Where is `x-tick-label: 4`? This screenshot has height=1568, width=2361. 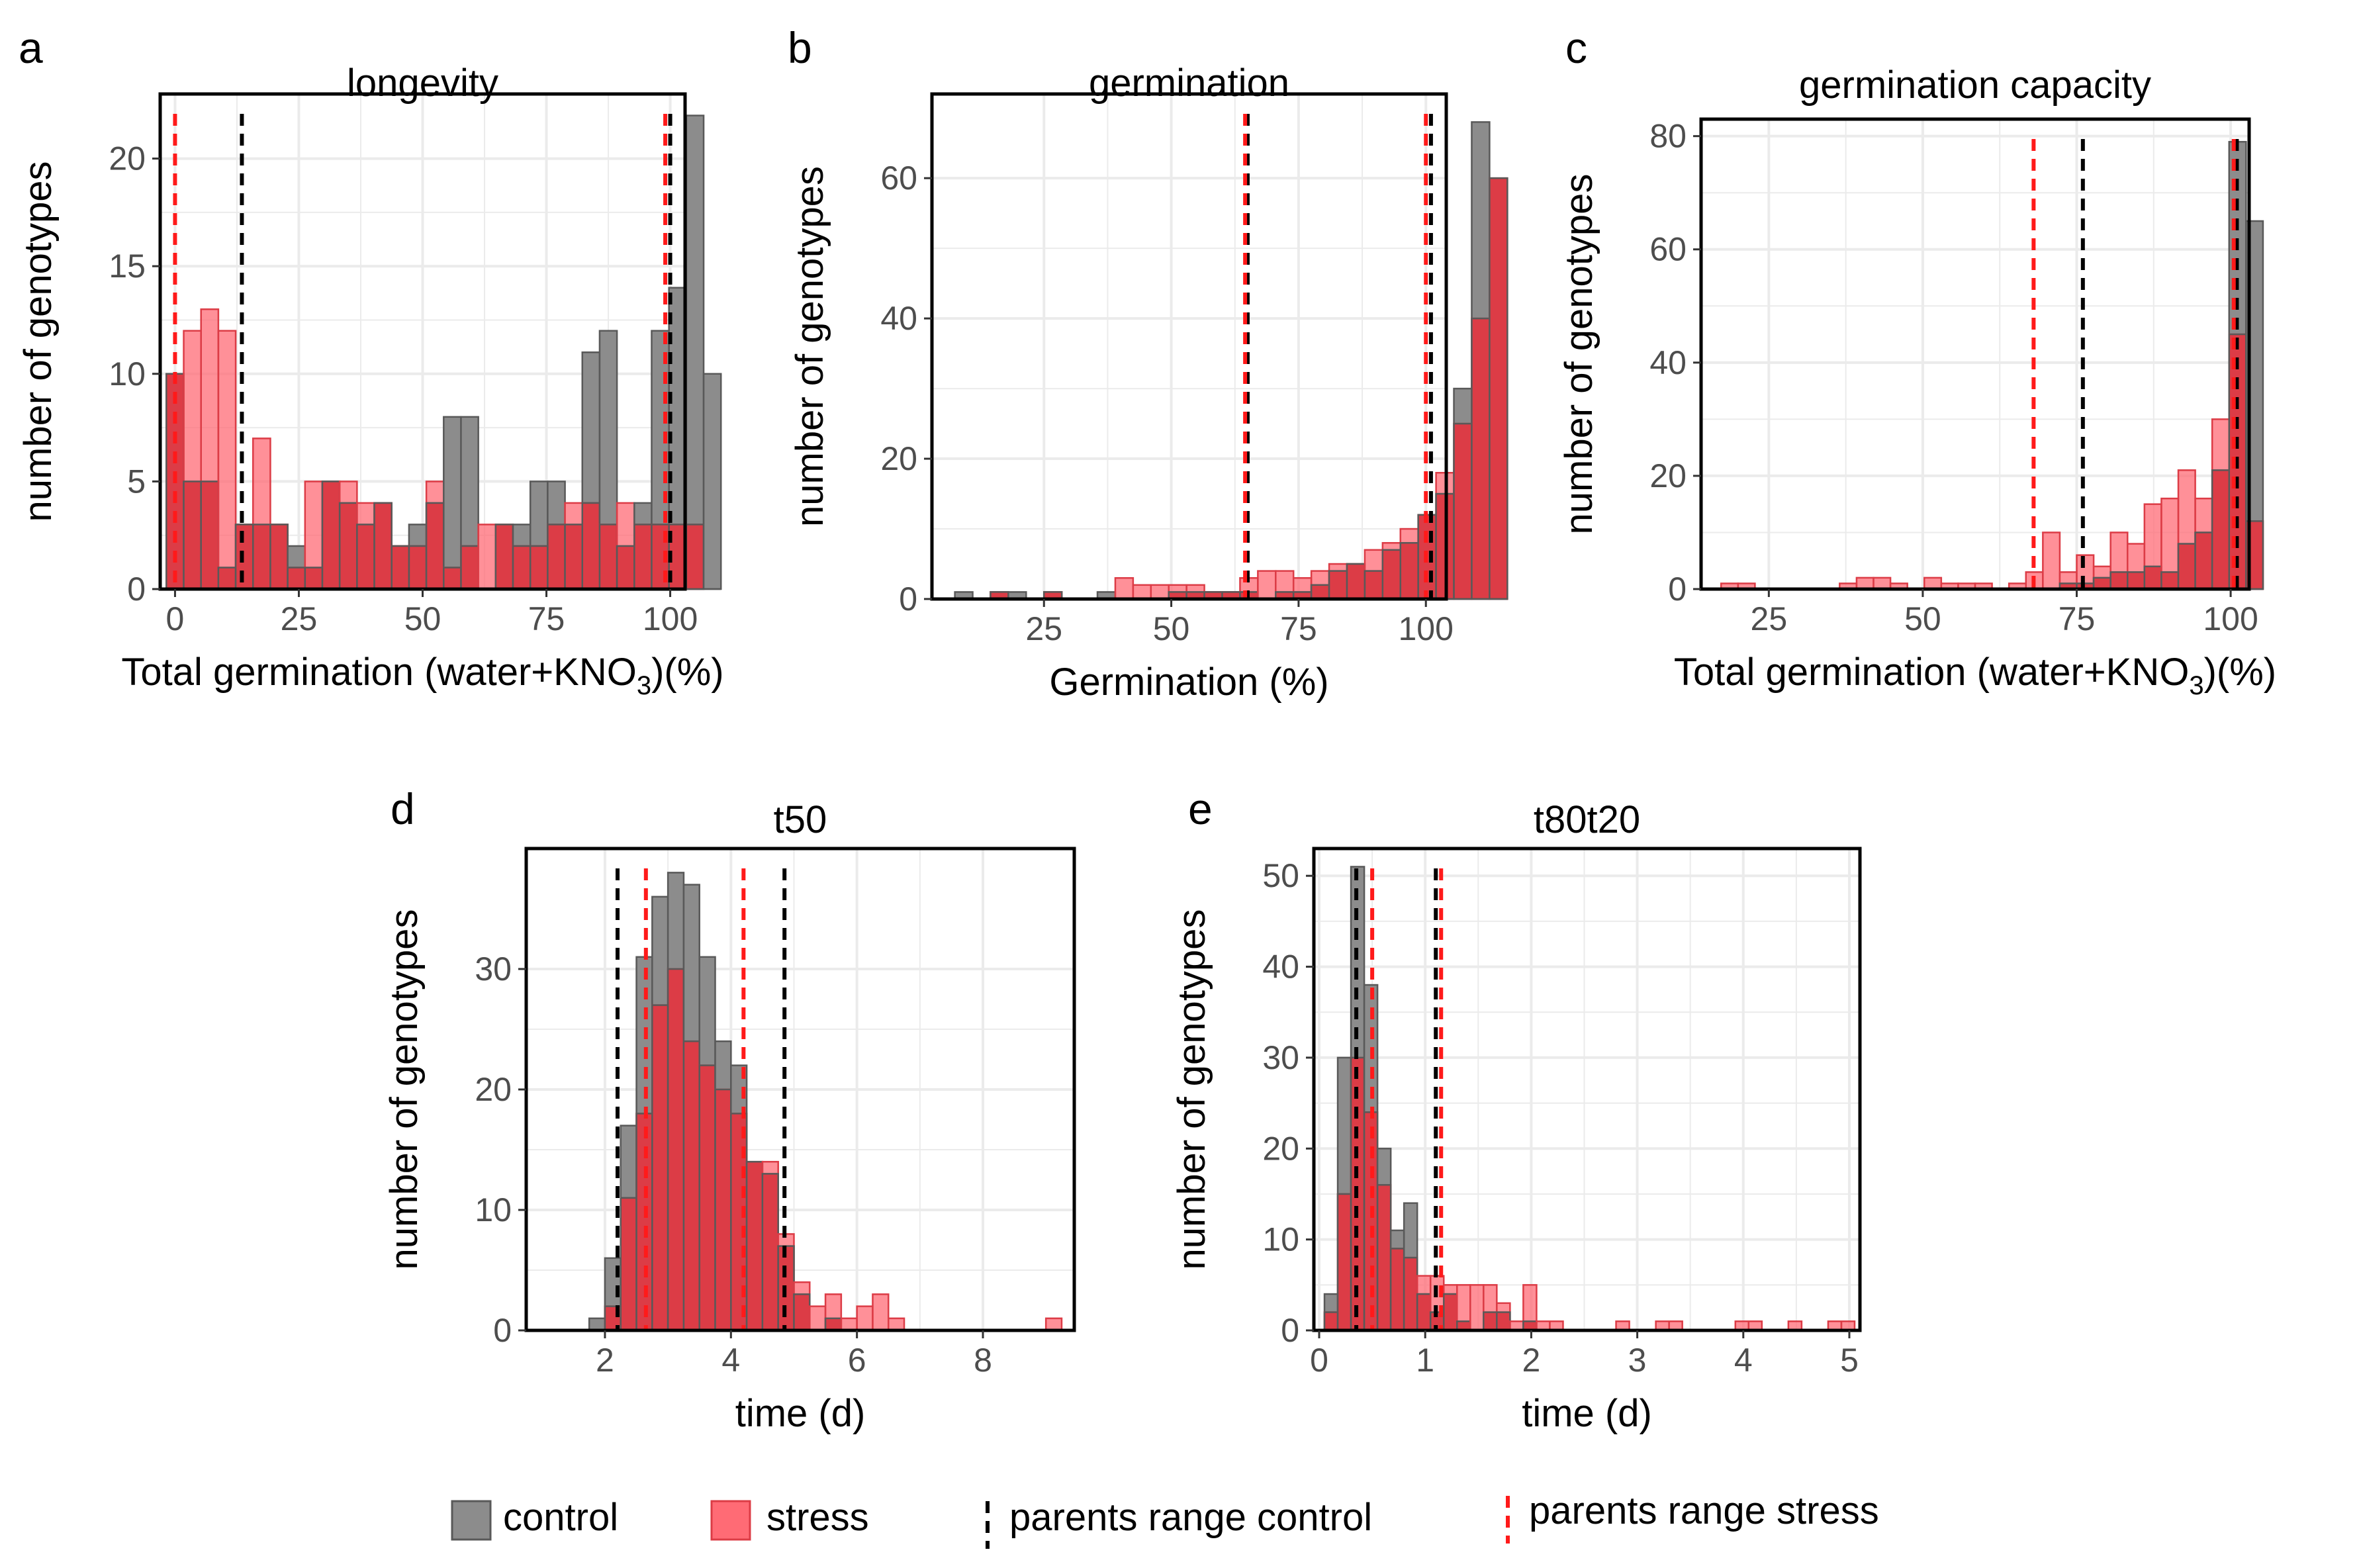
x-tick-label: 4 is located at coordinates (730, 1360).